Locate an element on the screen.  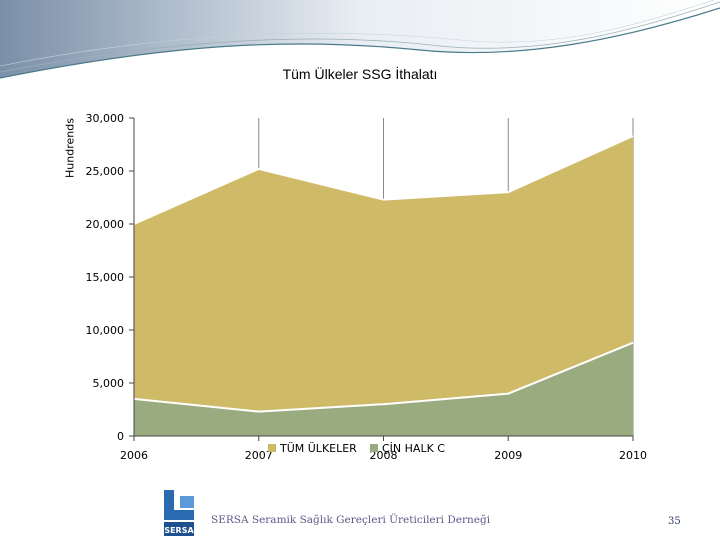
area-series-1-edge is located at coordinates (383, 180).